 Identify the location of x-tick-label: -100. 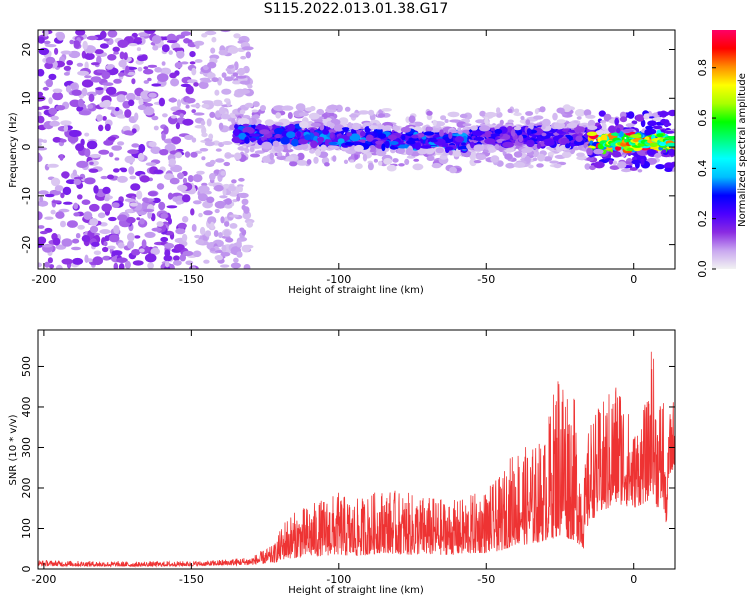
(338, 279).